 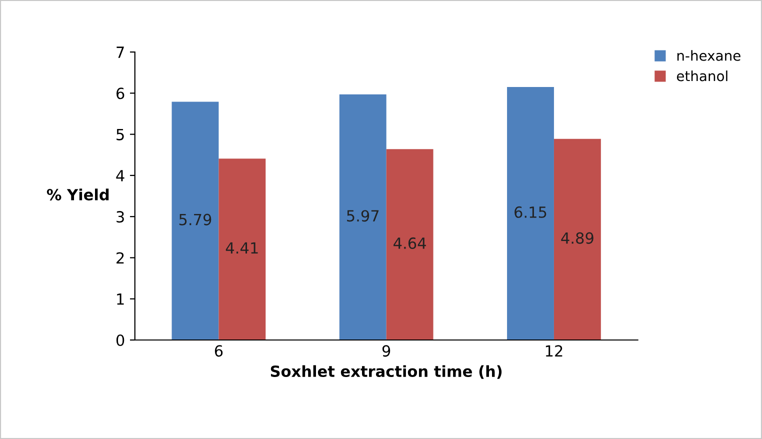 What do you see at coordinates (120, 176) in the screenshot?
I see `y-tick-label: 4` at bounding box center [120, 176].